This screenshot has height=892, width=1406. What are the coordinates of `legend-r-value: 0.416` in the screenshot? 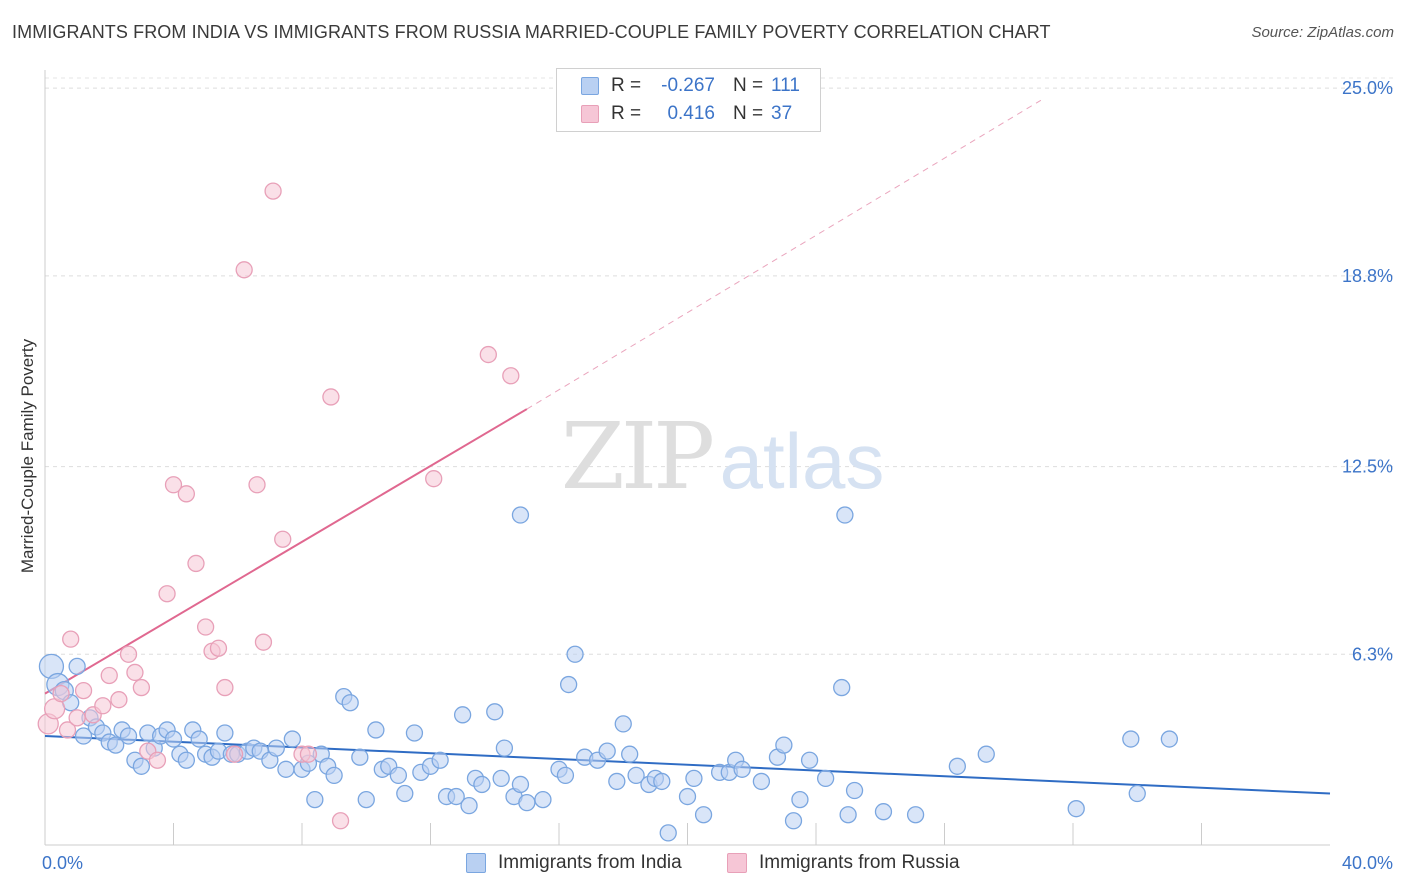 It's located at (691, 113).